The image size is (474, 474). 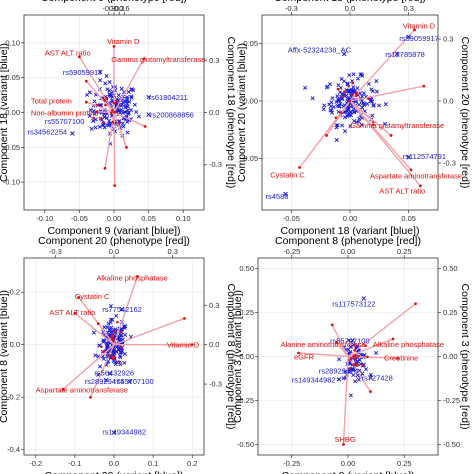 I want to click on top-tick-label: -0.3, so click(x=108, y=8).